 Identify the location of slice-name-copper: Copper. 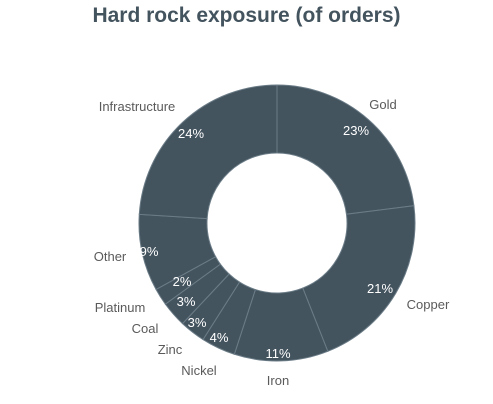
(428, 304).